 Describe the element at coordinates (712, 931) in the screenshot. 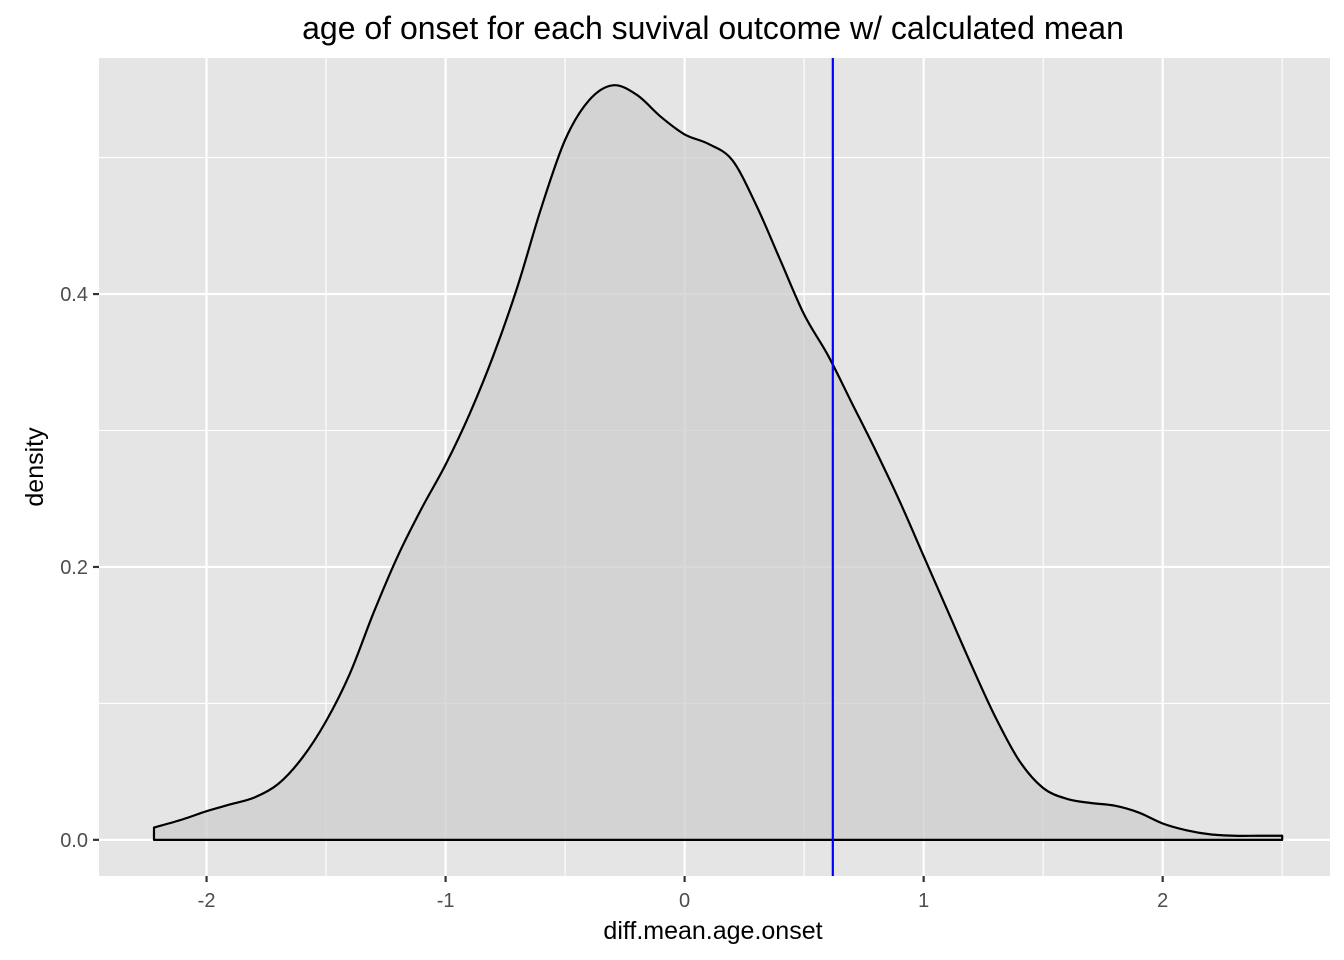

I see `x-axis-title: diff.mean.age.onset` at that location.